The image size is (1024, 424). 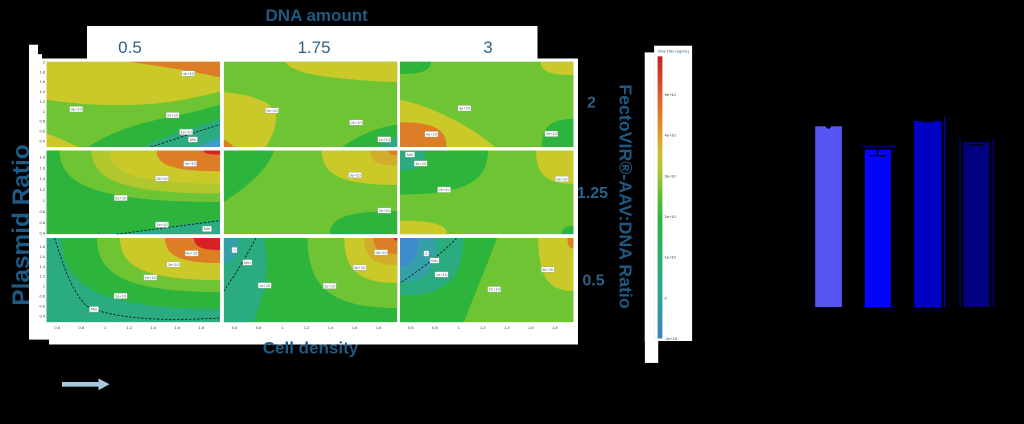 What do you see at coordinates (21, 224) in the screenshot?
I see `svg-text: Plasmid Ratio` at bounding box center [21, 224].